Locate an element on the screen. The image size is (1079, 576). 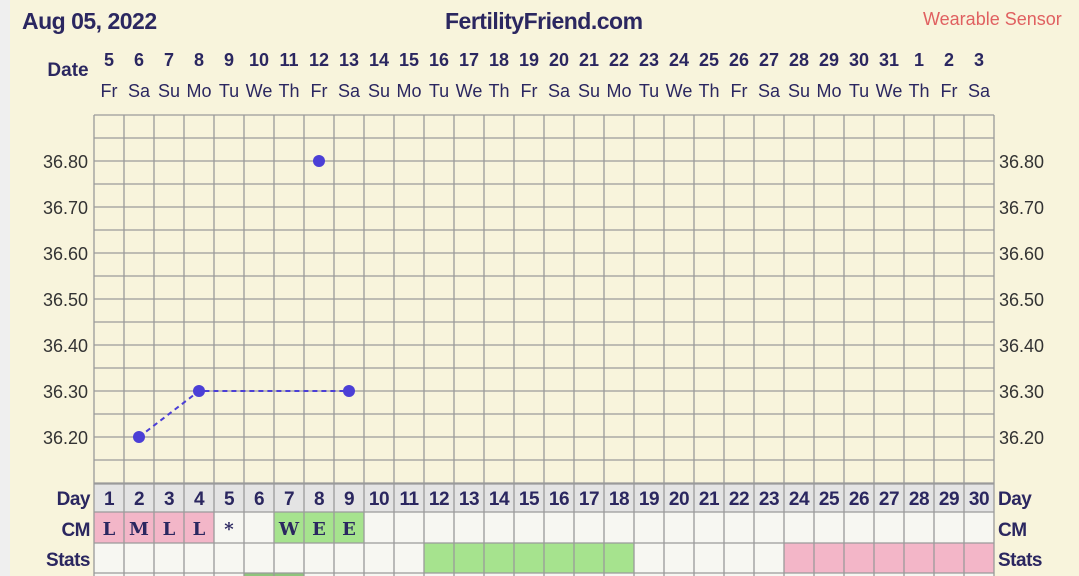
cm-value: E is located at coordinates (319, 529).